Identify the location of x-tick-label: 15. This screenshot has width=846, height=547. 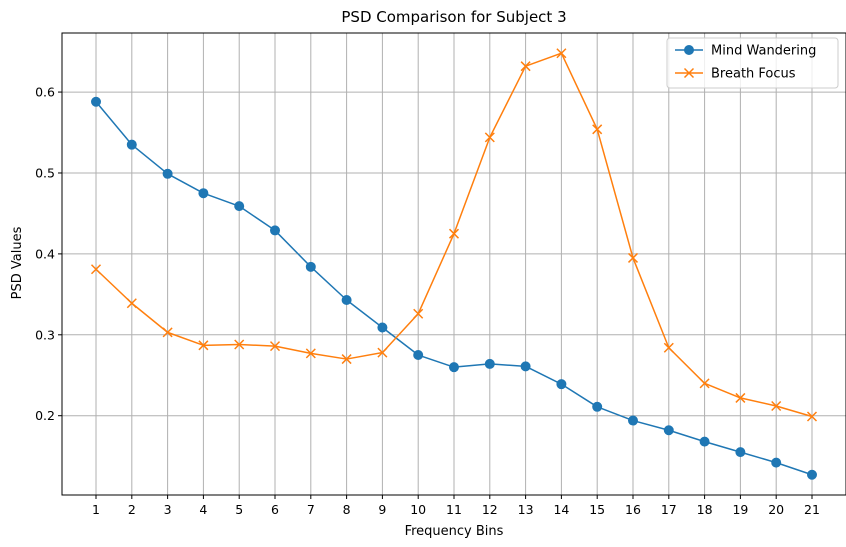
(597, 509).